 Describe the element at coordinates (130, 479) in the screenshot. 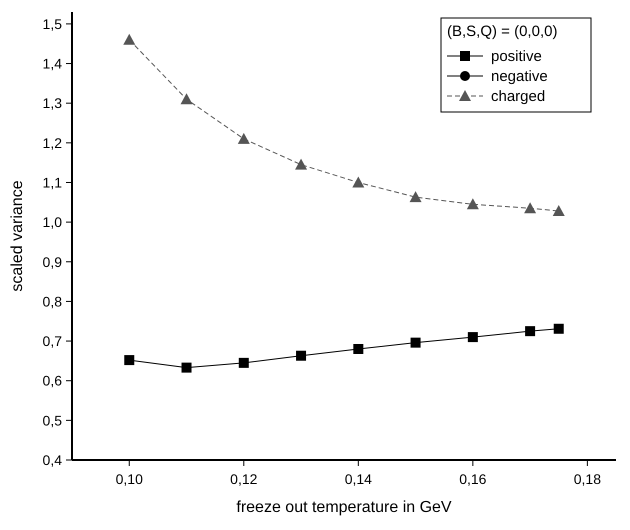

I see `x-tick-label: 0,10` at that location.